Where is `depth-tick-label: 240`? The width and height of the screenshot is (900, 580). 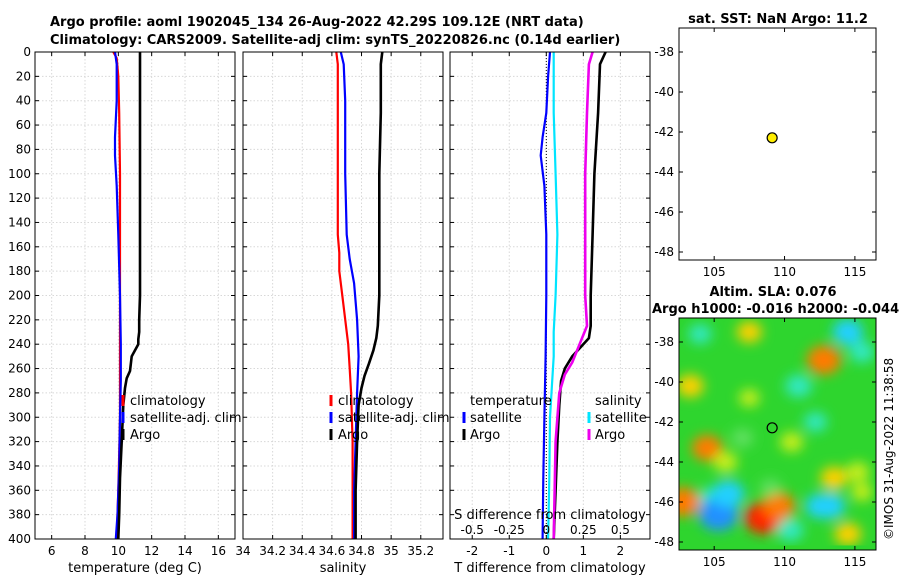
depth-tick-label: 240 is located at coordinates (19, 344).